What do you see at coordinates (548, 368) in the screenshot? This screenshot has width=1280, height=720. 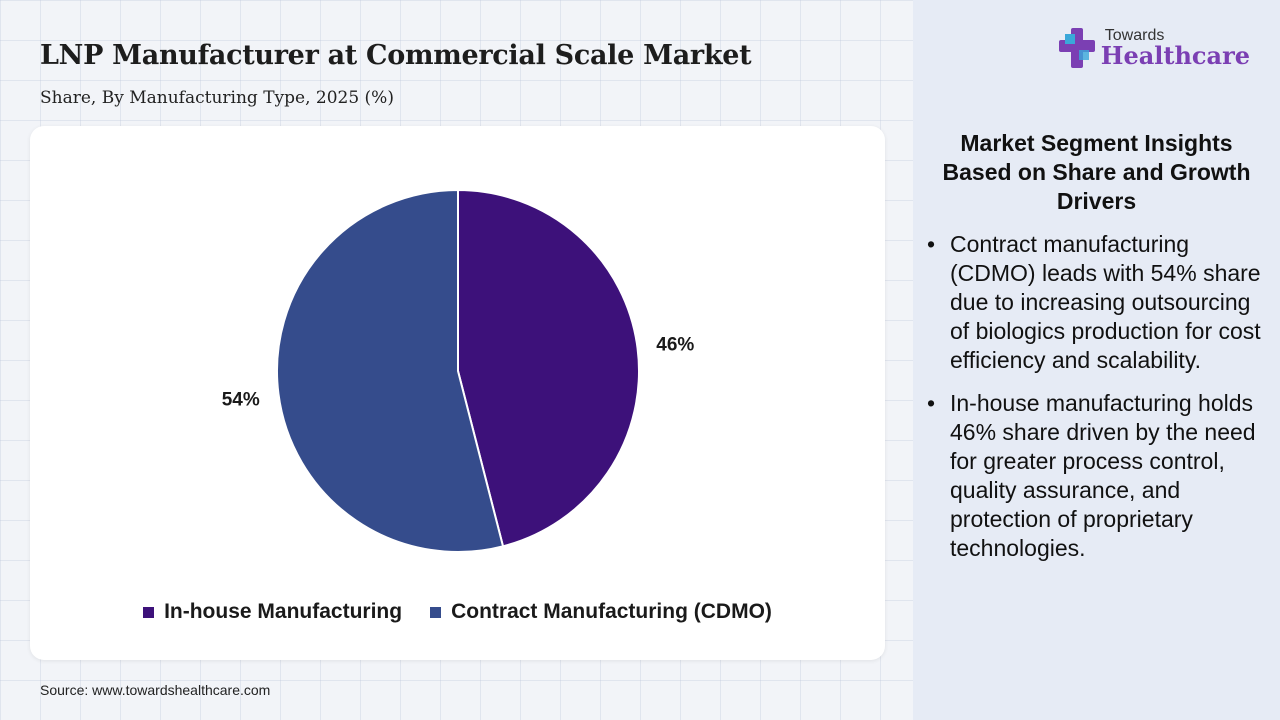 I see `pie-slice-in-house` at bounding box center [548, 368].